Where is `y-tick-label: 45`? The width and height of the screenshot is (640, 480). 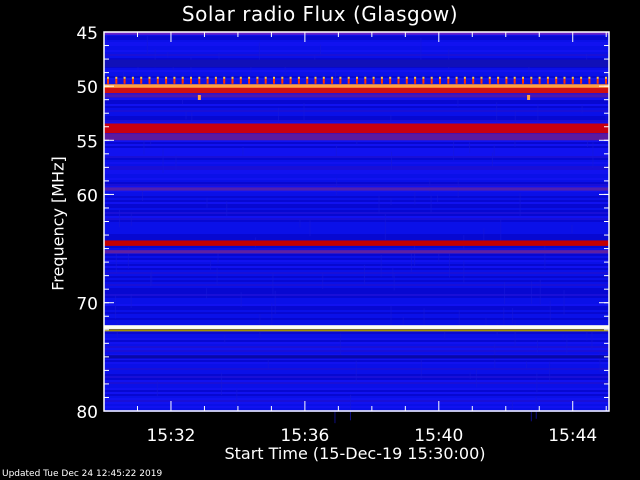 y-tick-label: 45 is located at coordinates (87, 34).